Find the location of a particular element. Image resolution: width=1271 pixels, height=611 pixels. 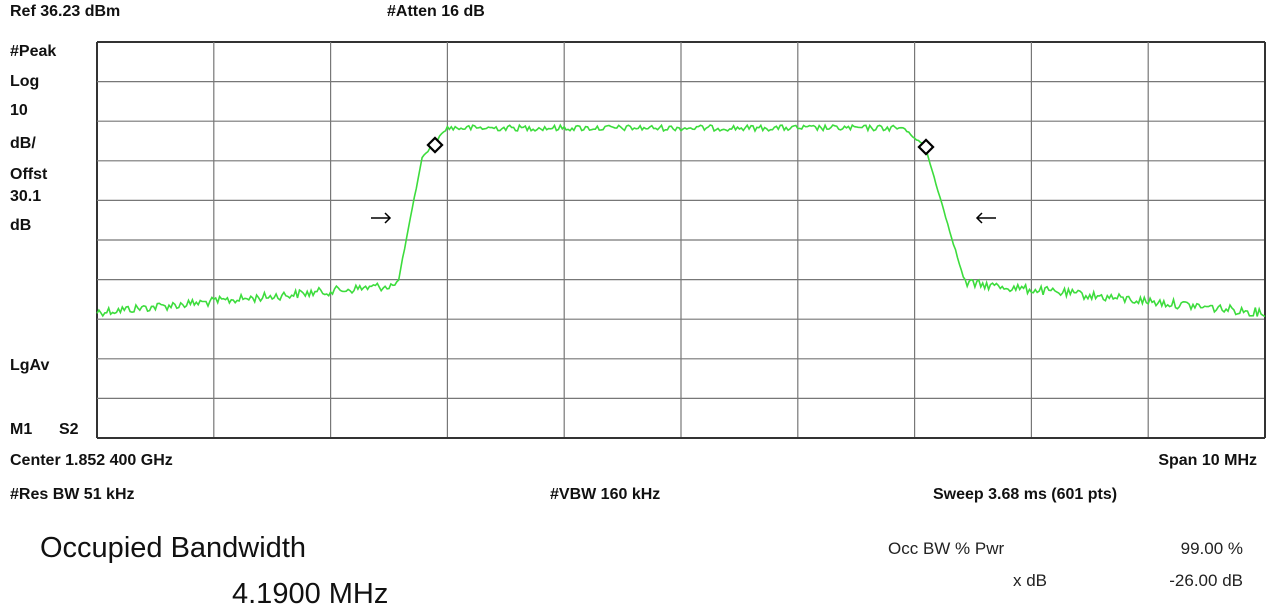

res-bw: #Res BW 51 kHz is located at coordinates (72, 494).